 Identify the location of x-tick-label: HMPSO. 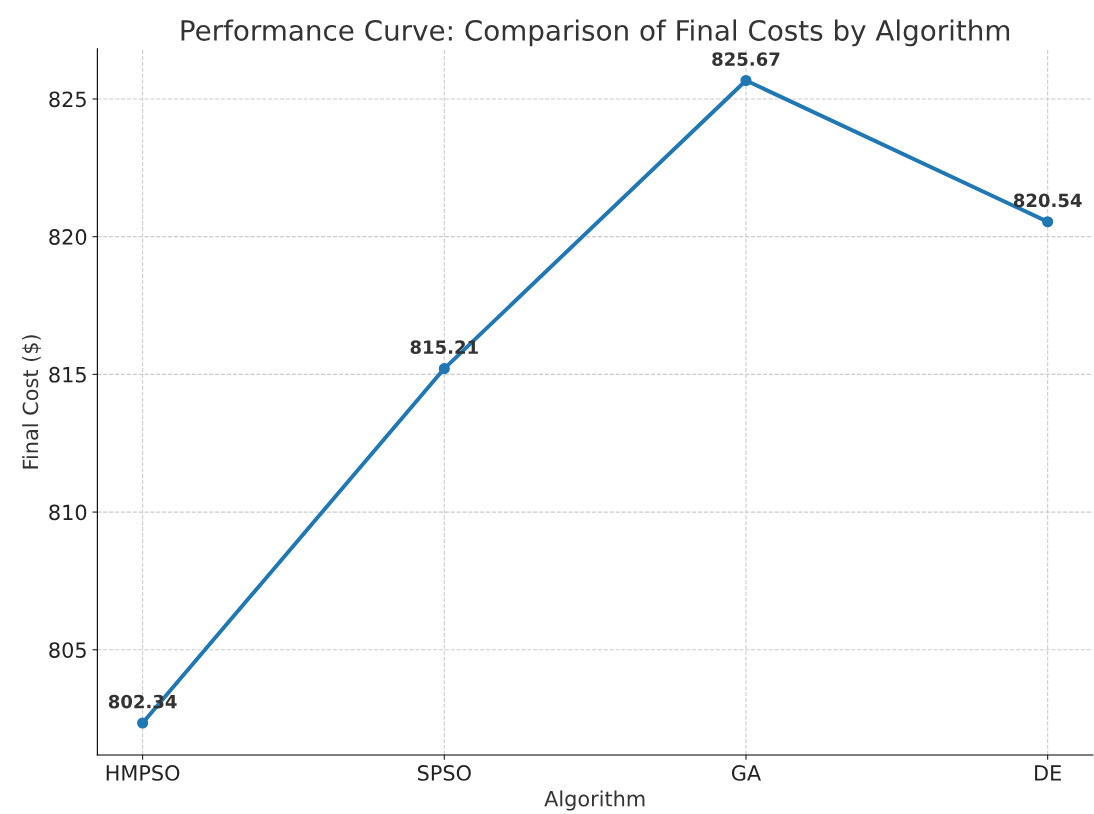
(143, 773).